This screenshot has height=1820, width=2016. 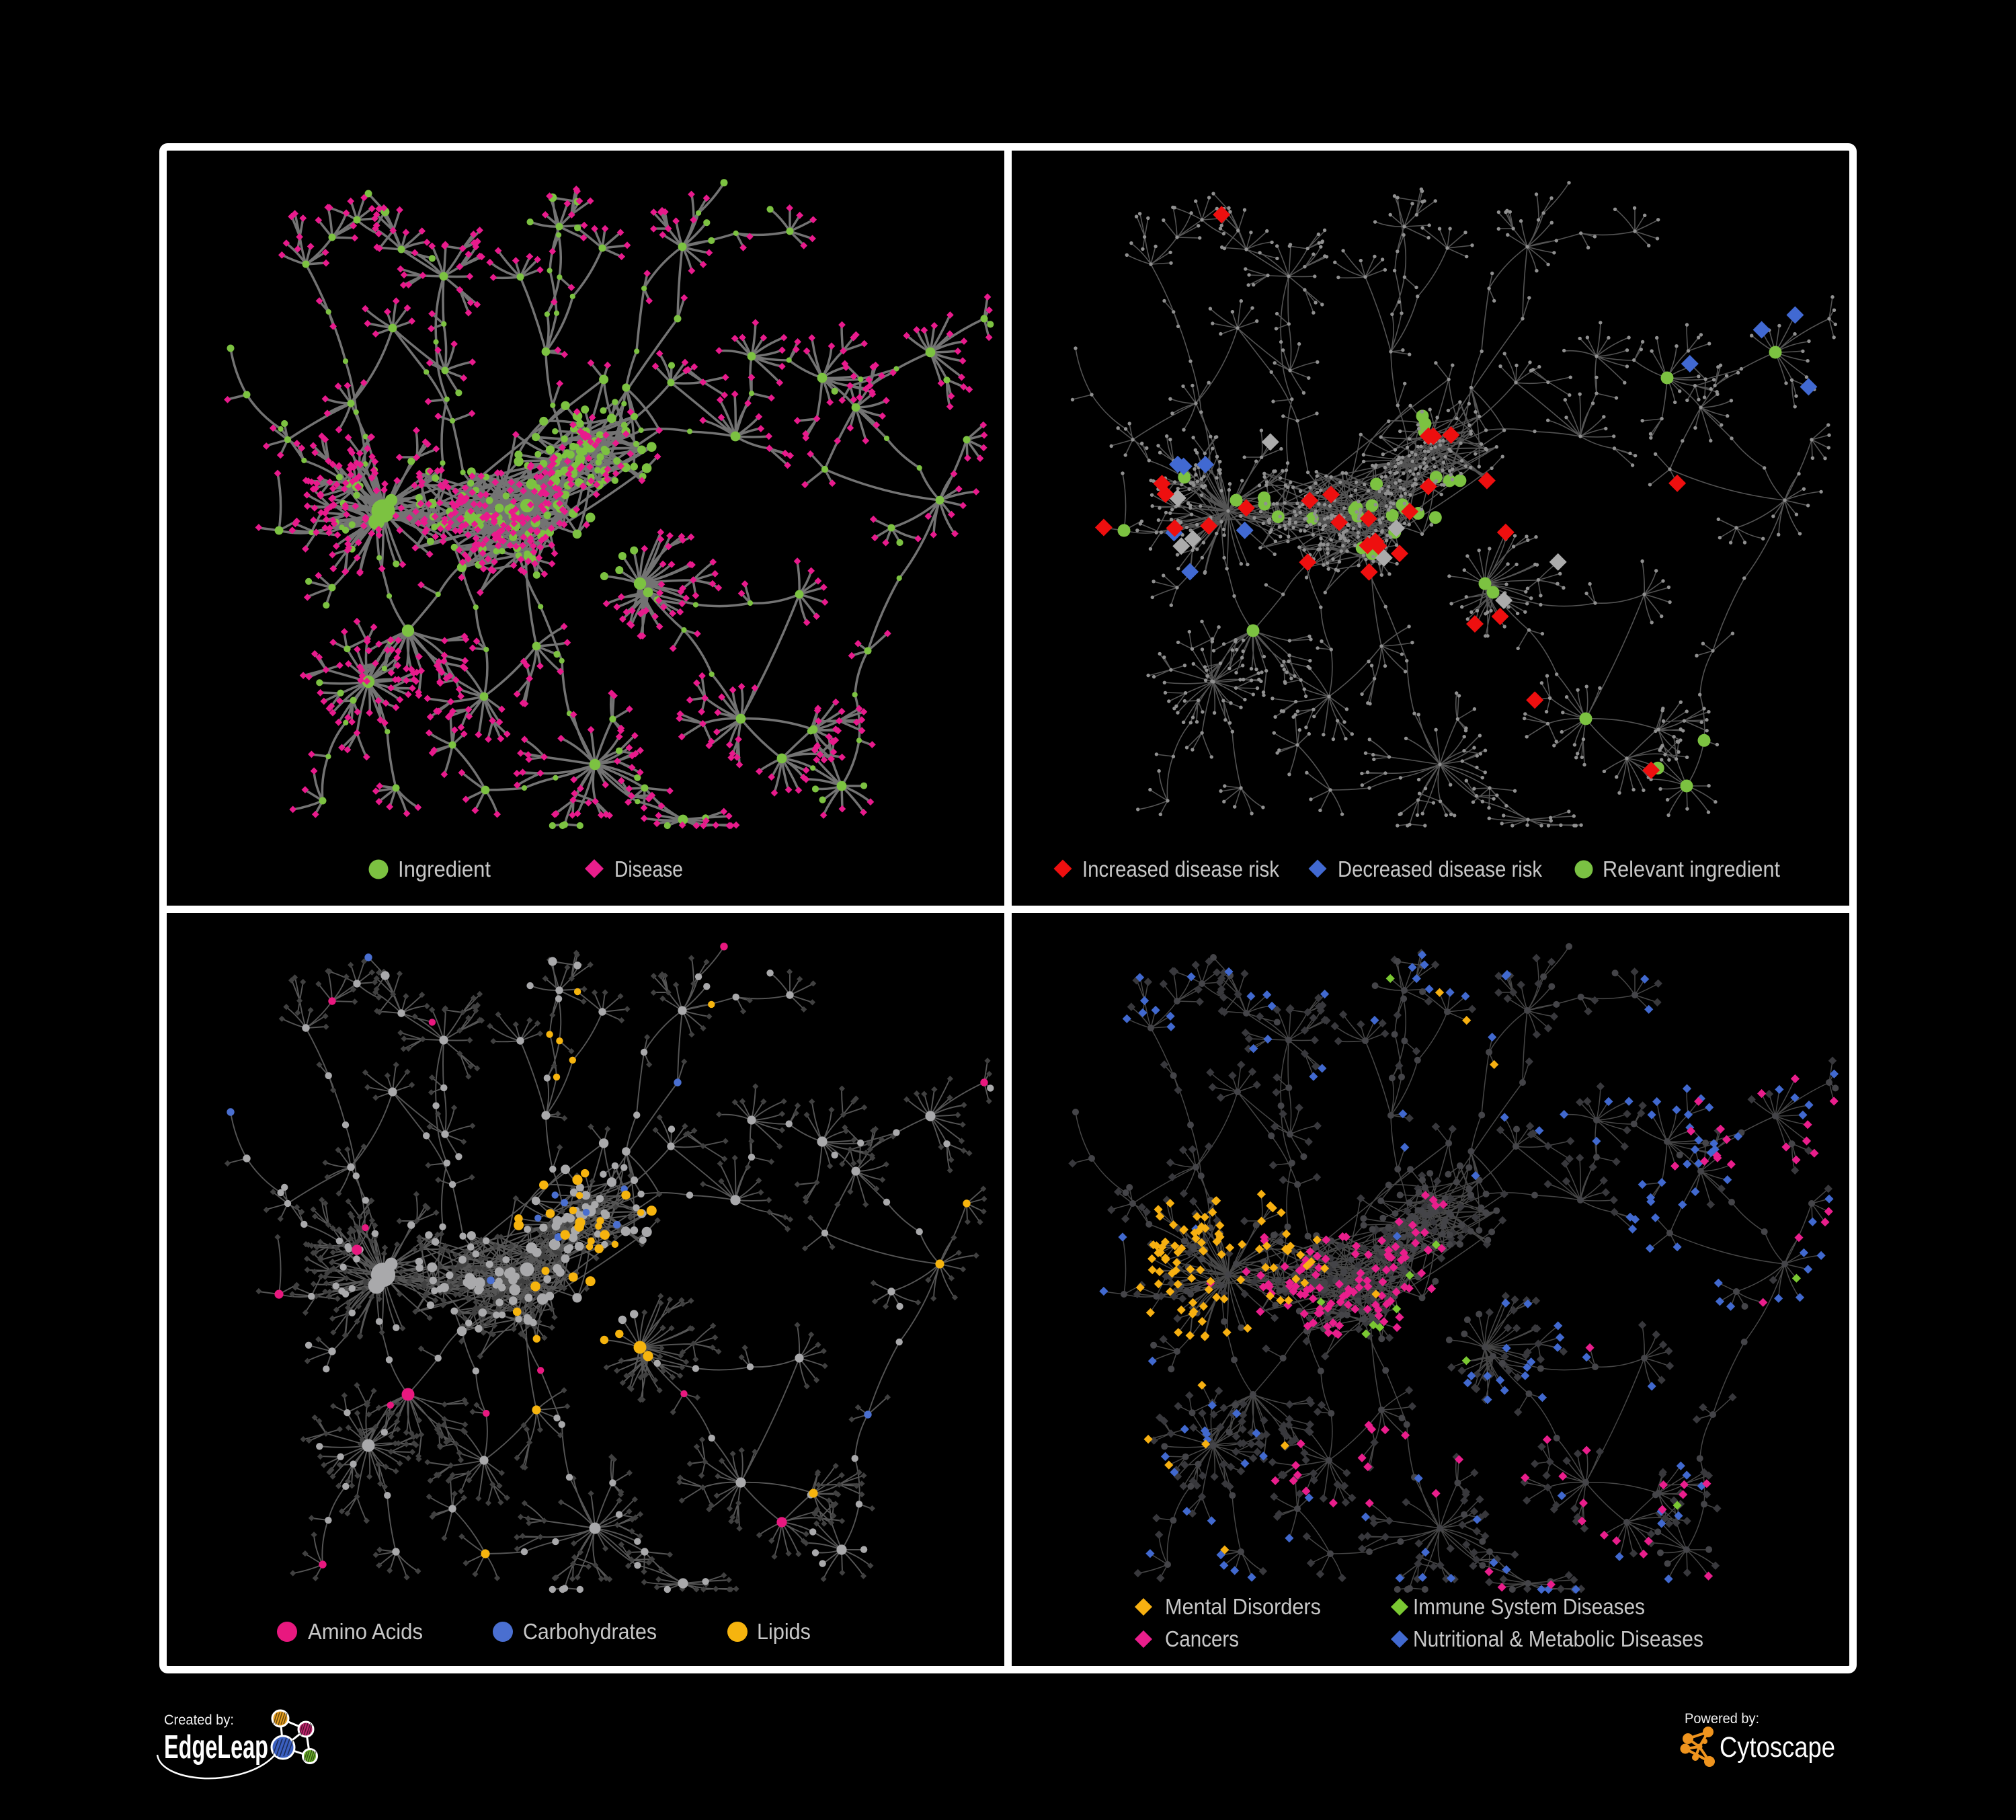 What do you see at coordinates (1558, 1638) in the screenshot?
I see `svg-text:Nutritional & Metabolic Diseas: Nutritional & Metabolic Diseases` at bounding box center [1558, 1638].